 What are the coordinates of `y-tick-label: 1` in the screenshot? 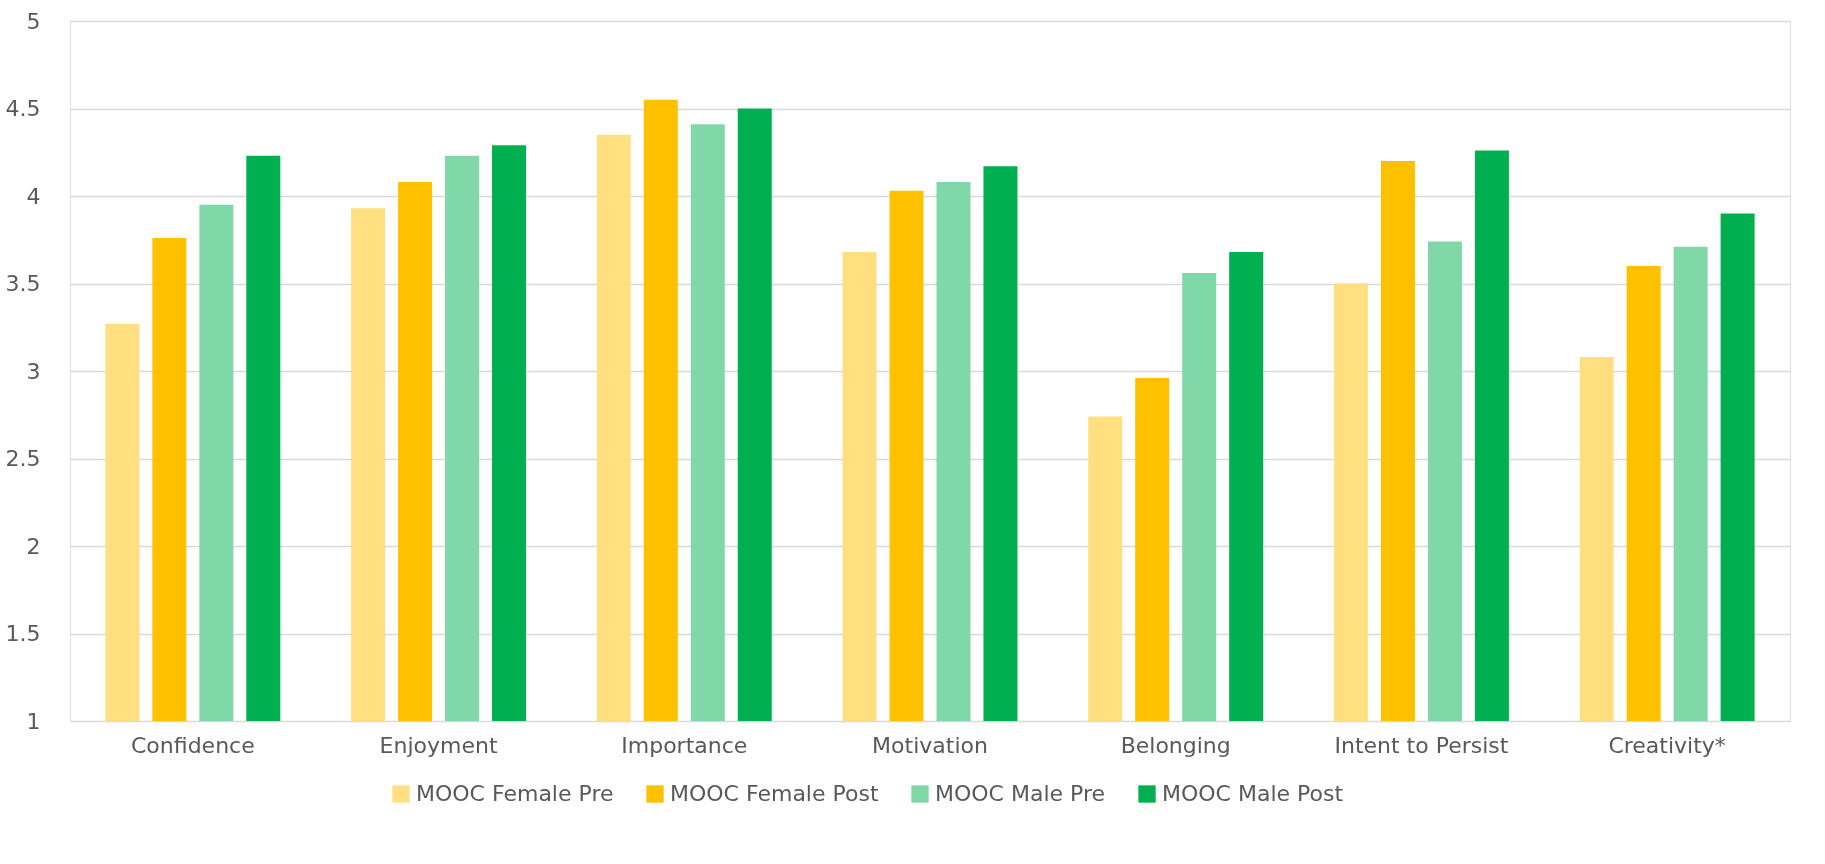 It's located at (33, 721).